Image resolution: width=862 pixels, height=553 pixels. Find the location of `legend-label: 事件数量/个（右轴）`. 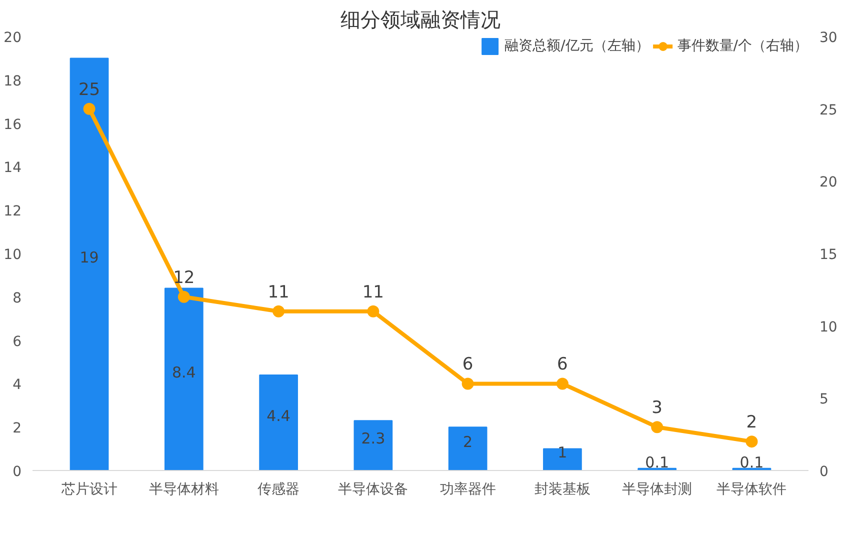

legend-label: 事件数量/个（右轴） is located at coordinates (742, 46).